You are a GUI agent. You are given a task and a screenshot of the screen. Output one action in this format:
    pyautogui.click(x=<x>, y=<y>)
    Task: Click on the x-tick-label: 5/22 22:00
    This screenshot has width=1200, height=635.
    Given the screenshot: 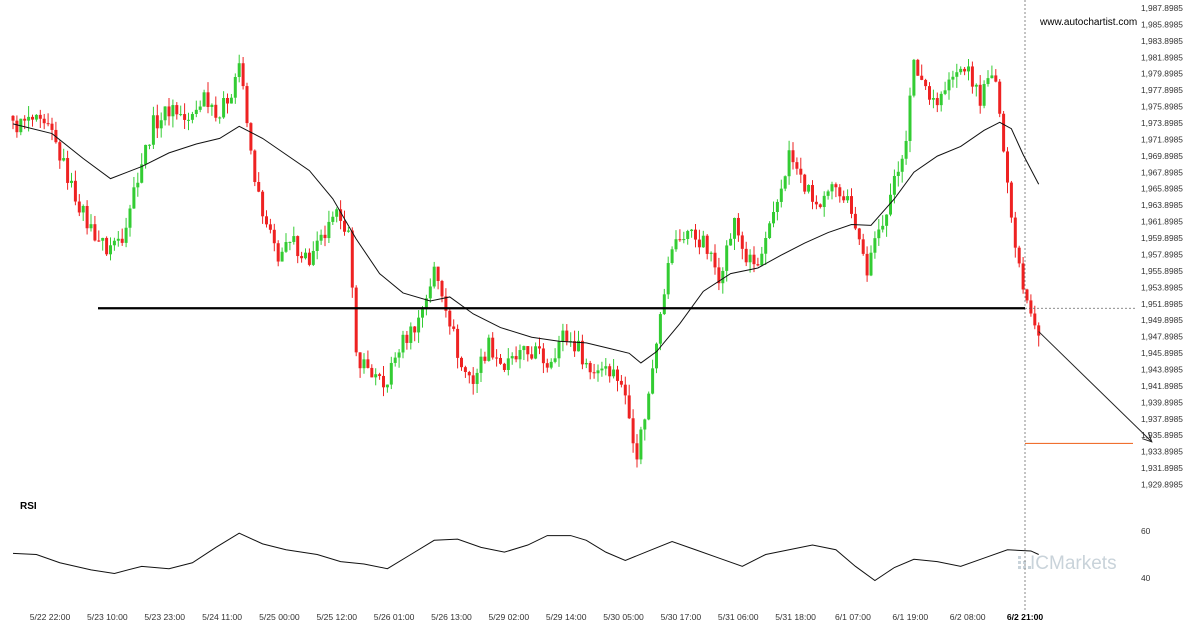 What is the action you would take?
    pyautogui.click(x=50, y=617)
    